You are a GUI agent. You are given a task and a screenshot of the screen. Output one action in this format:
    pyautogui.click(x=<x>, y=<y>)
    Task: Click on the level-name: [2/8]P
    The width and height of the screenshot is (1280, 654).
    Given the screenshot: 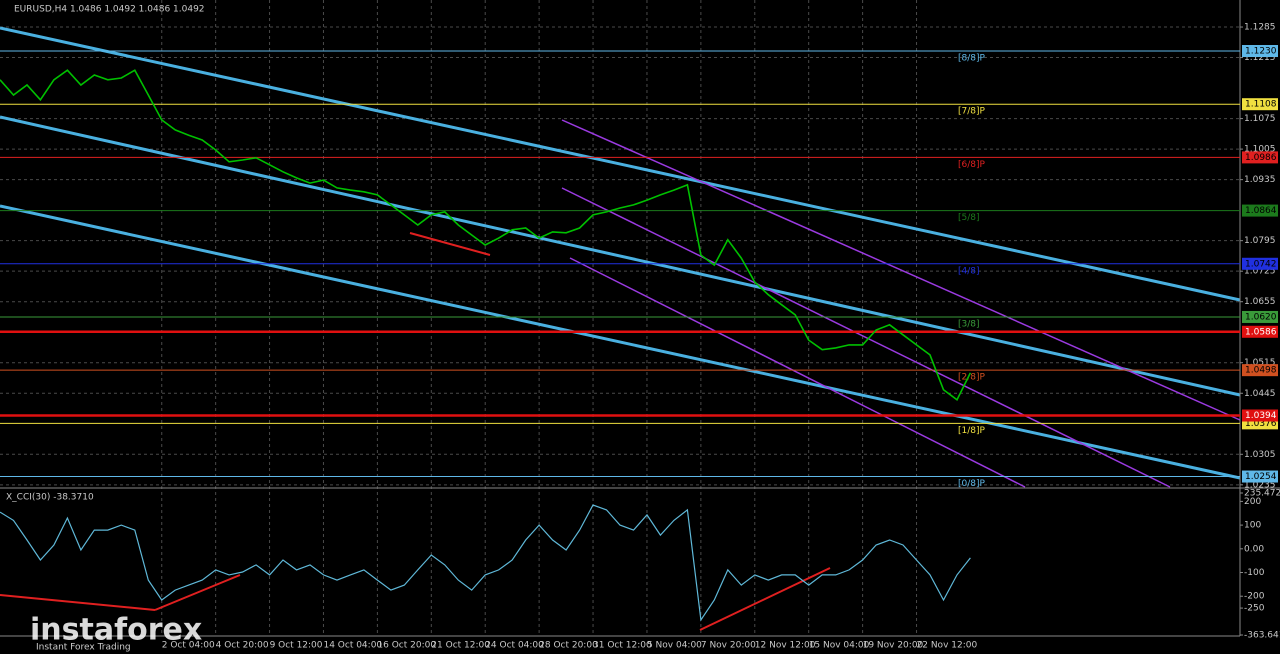 What is the action you would take?
    pyautogui.click(x=972, y=378)
    